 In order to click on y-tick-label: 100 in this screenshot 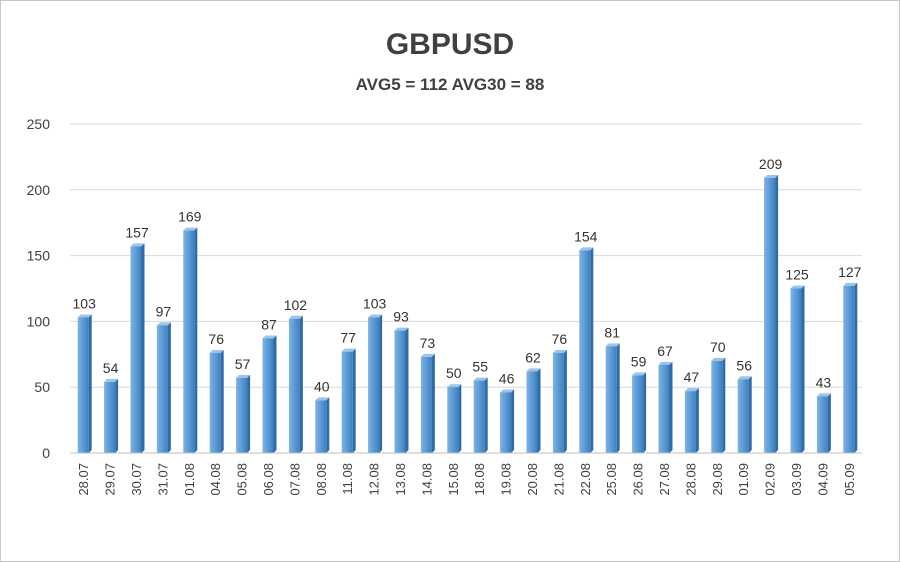, I will do `click(39, 321)`.